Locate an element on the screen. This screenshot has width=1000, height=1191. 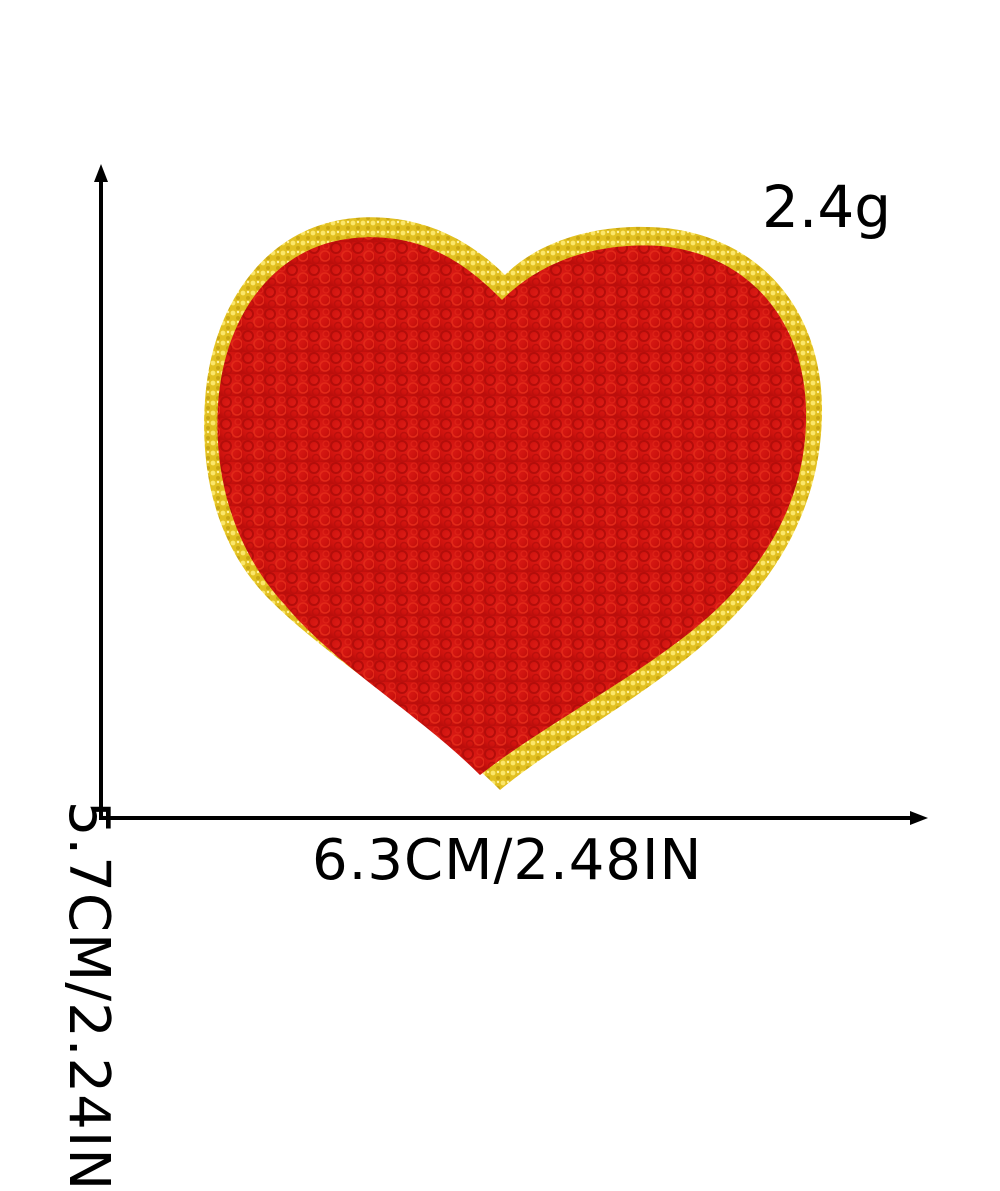
height-dimension-label: 5.7CM/2.24IN is located at coordinates (88, 995).